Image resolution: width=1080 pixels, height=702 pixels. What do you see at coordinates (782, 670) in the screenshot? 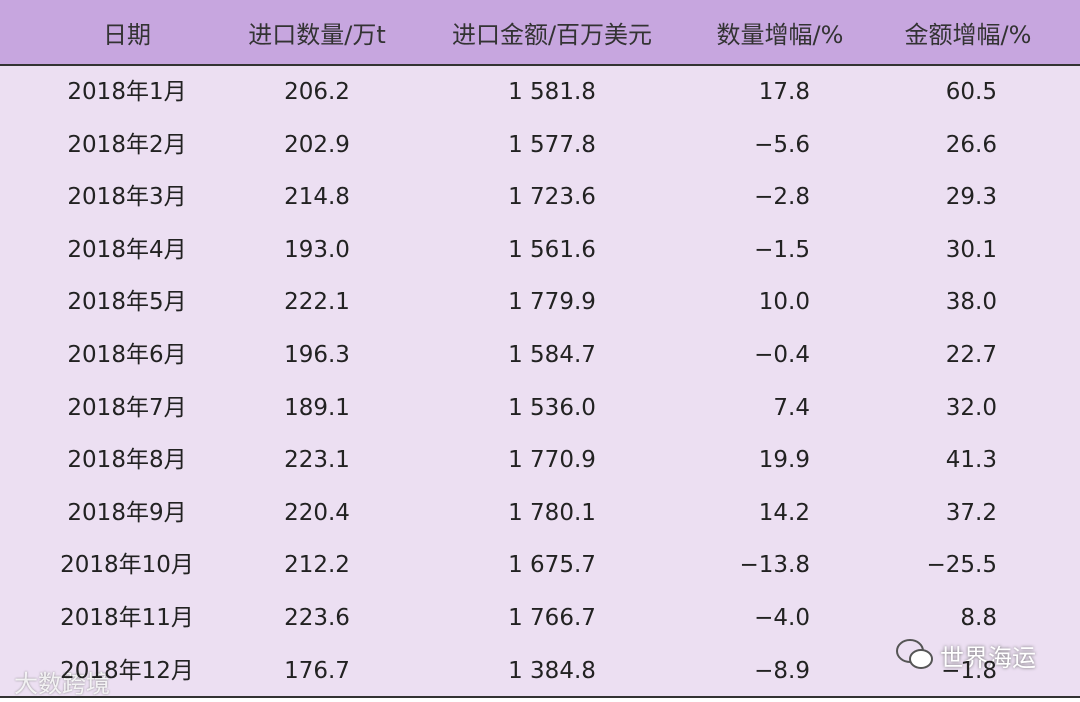
I see `table-cell: −8.9` at bounding box center [782, 670].